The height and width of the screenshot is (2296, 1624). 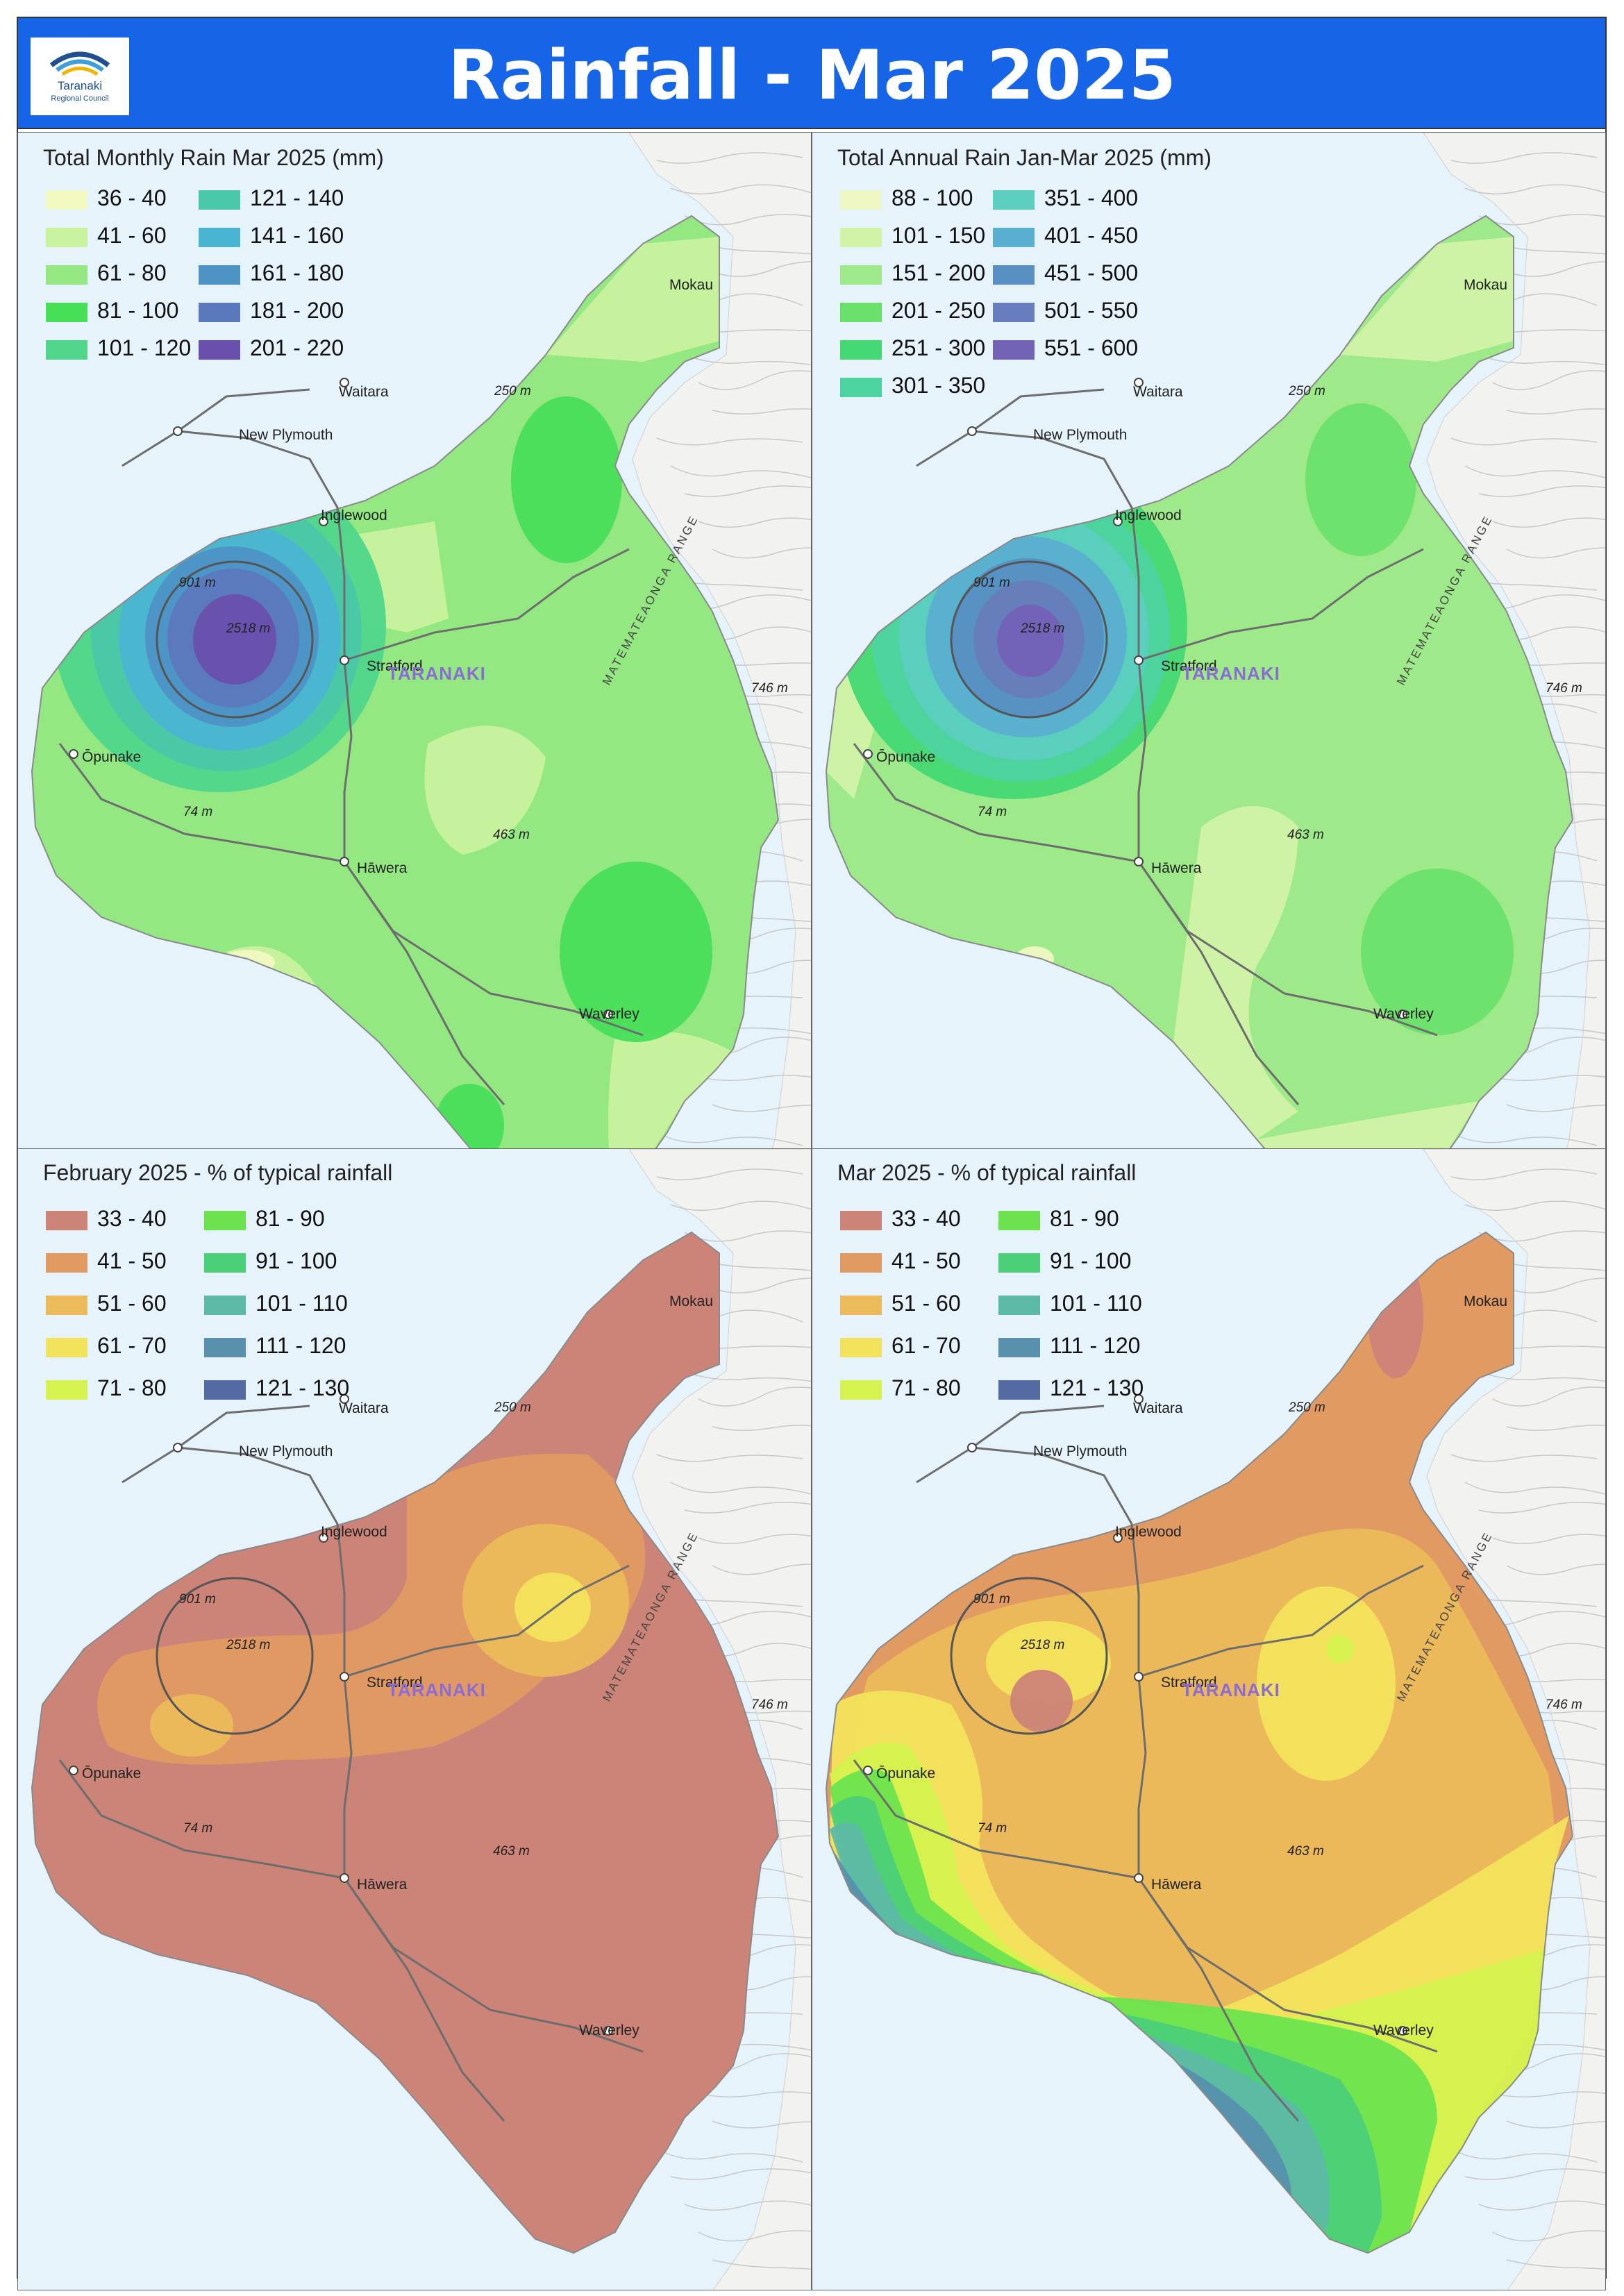 What do you see at coordinates (80, 63) in the screenshot?
I see `logo-waves-icon` at bounding box center [80, 63].